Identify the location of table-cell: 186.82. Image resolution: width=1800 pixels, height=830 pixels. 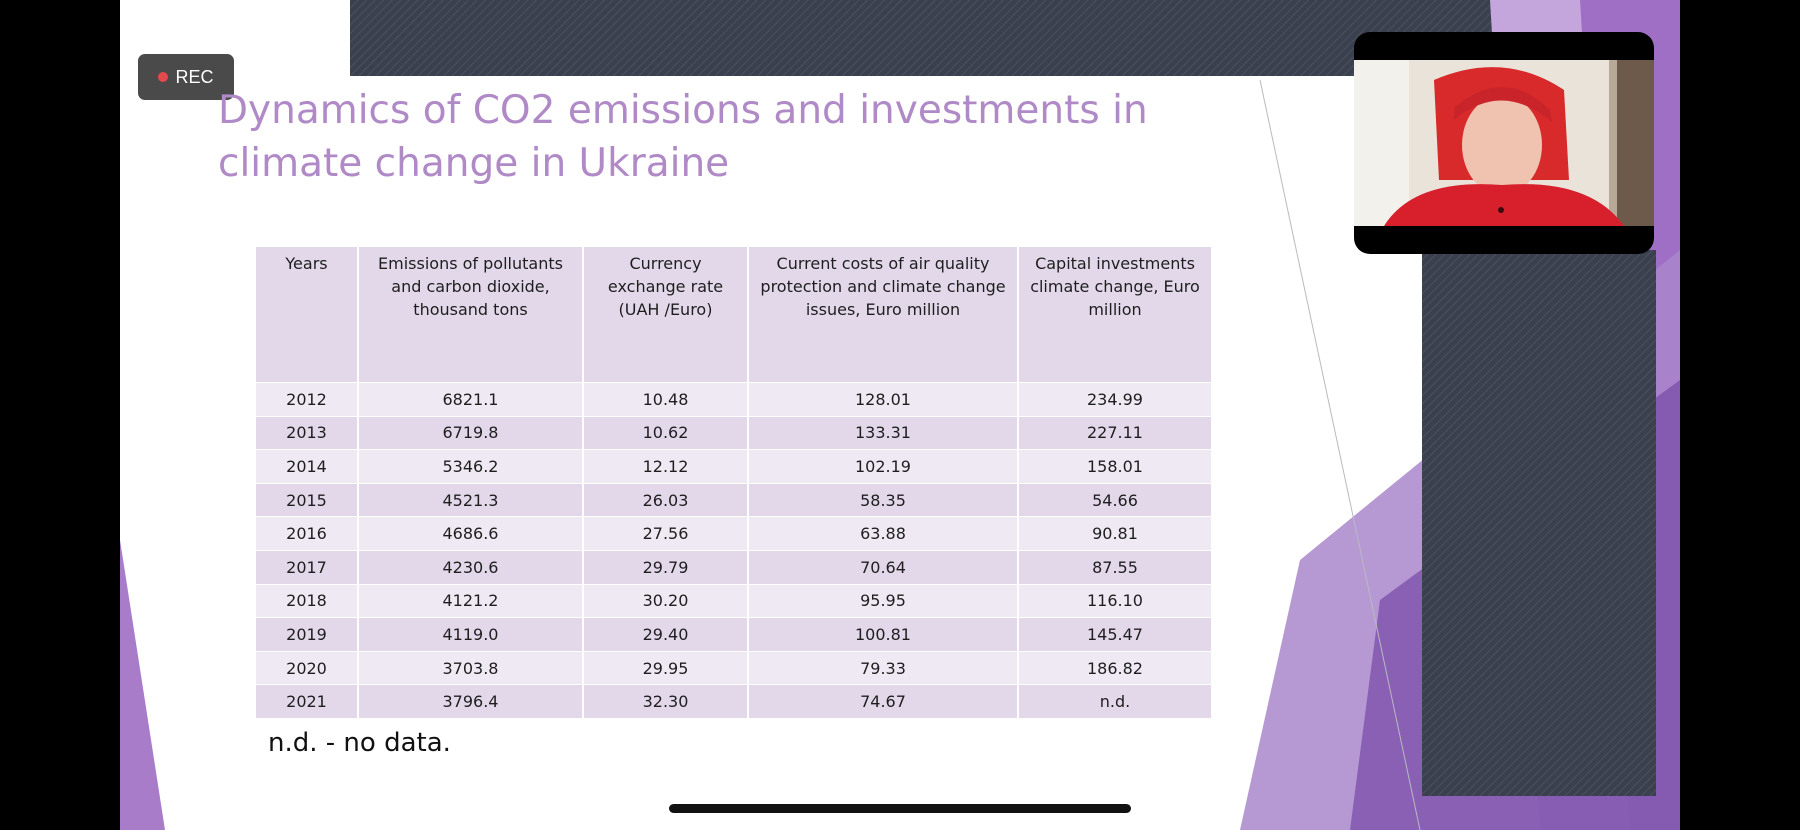
(1115, 667).